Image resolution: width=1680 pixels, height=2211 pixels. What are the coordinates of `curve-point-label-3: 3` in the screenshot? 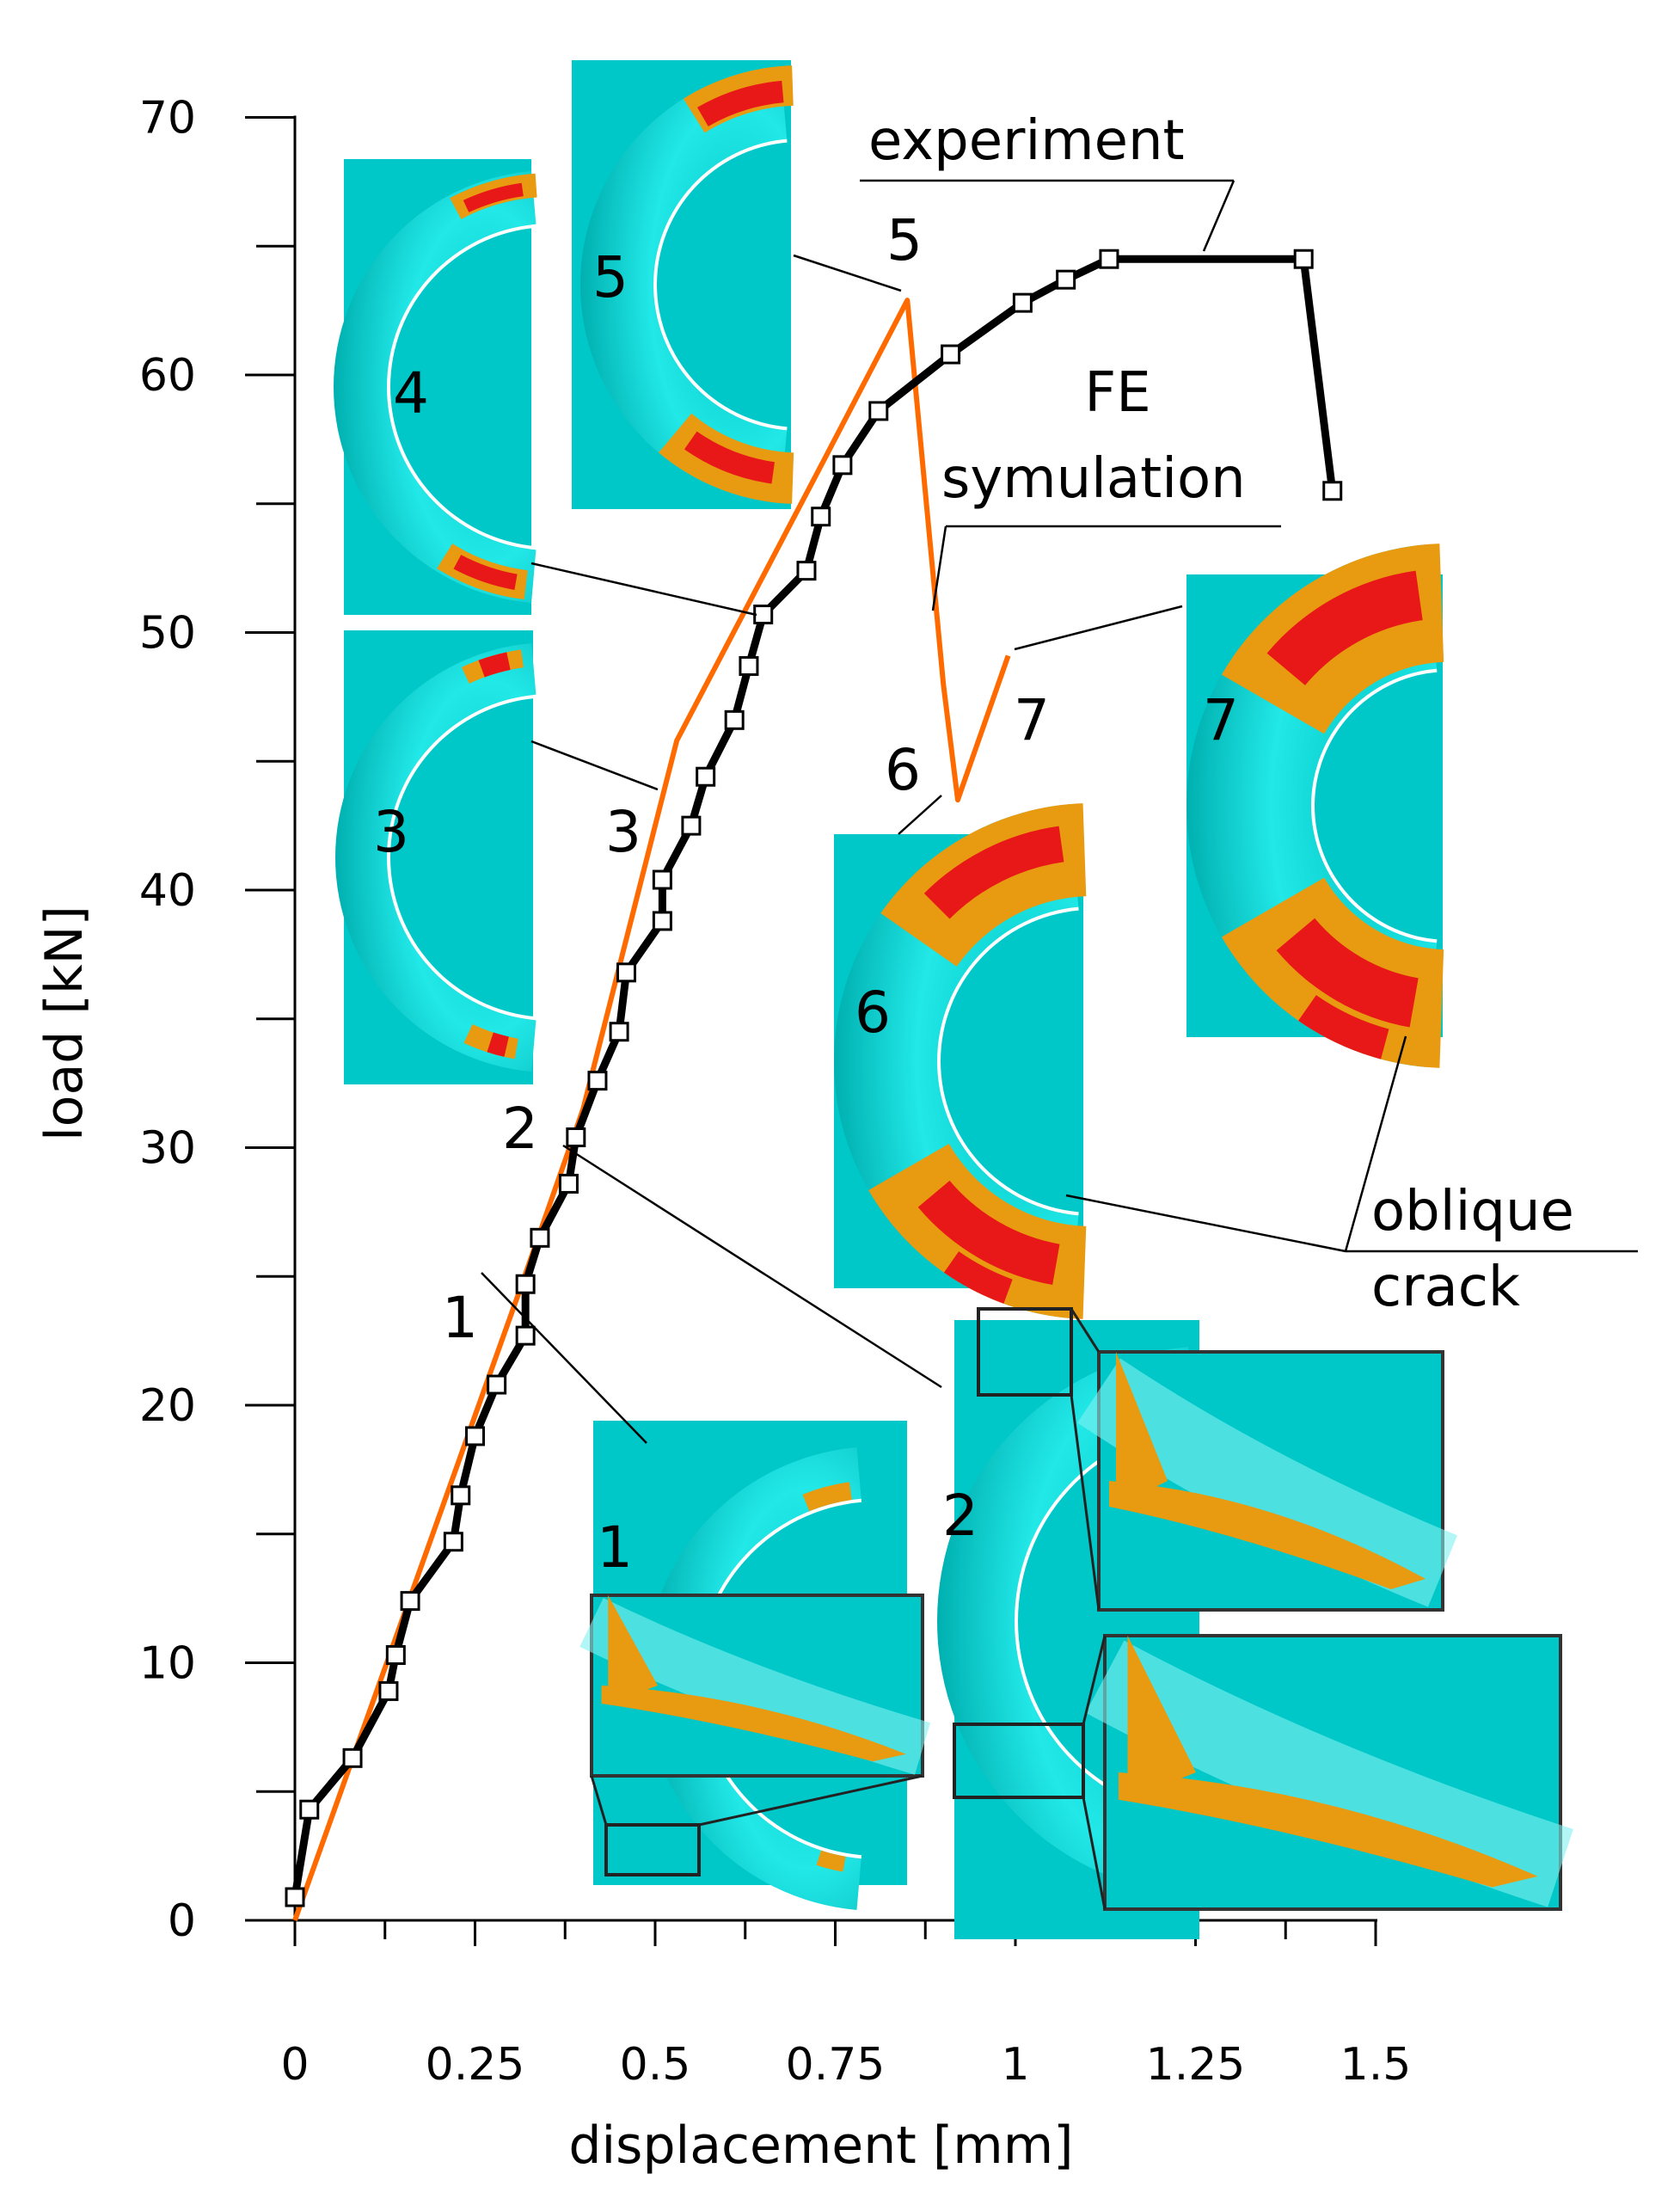 It's located at (623, 832).